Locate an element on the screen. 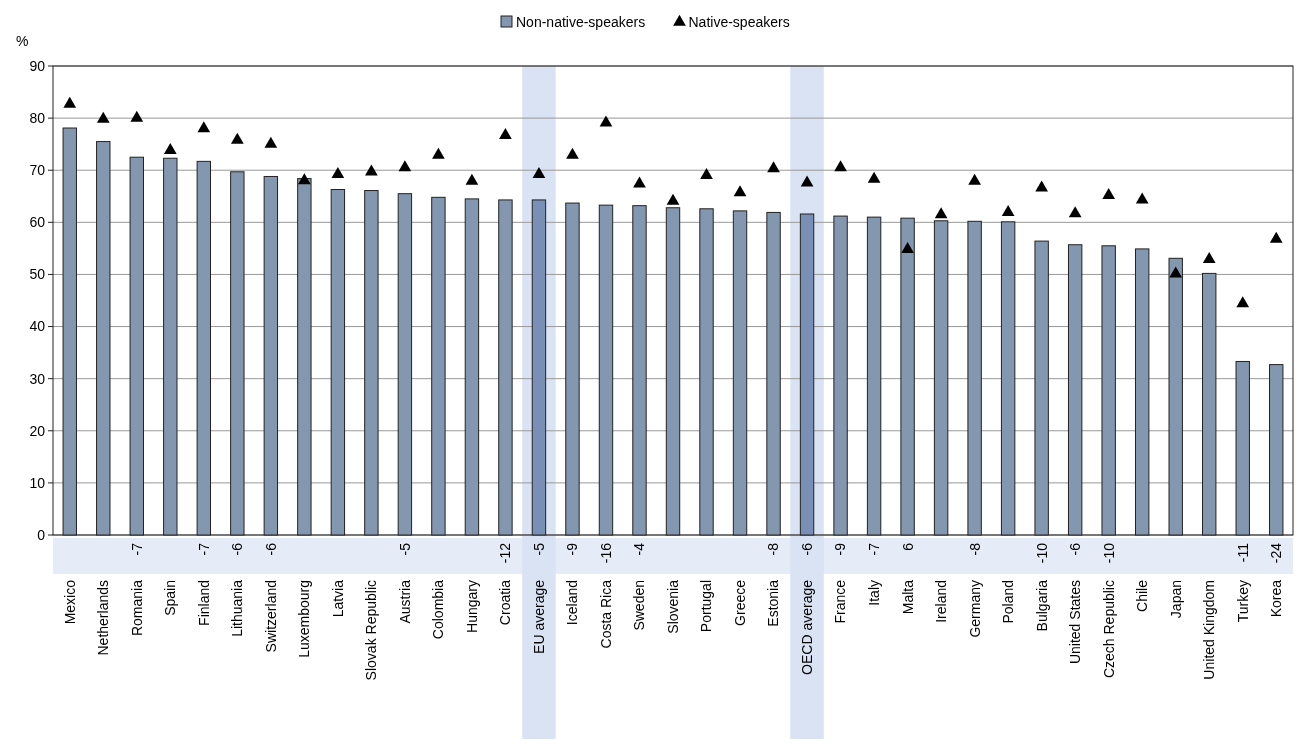 The width and height of the screenshot is (1301, 755). x-tick-label: Ireland is located at coordinates (941, 601).